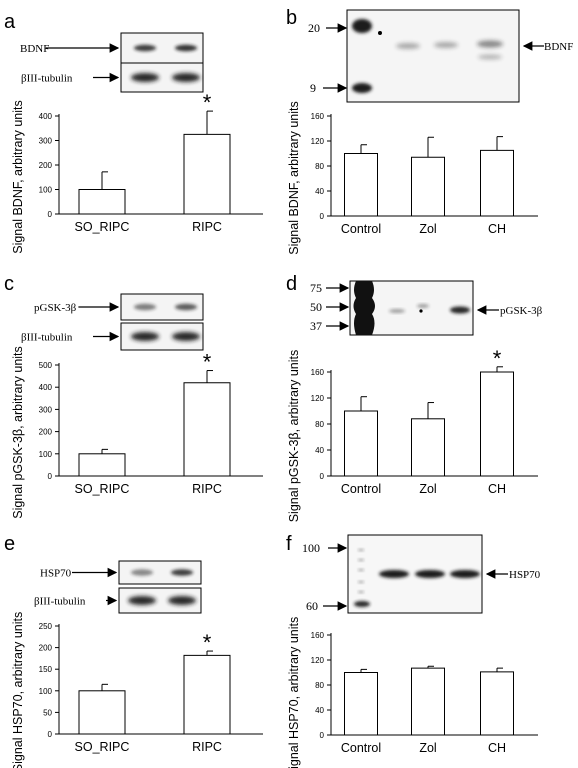 The width and height of the screenshot is (578, 768). Describe the element at coordinates (440, 56) in the screenshot. I see `western-blot: 20 9 BDNF` at that location.